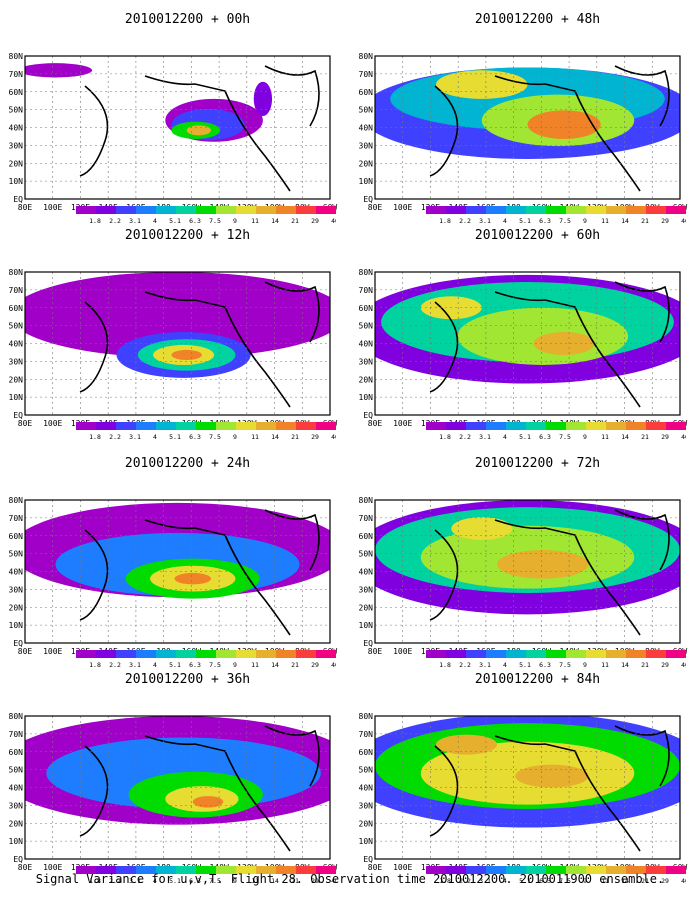  I want to click on colorbar-label: 5.1, so click(175, 665).